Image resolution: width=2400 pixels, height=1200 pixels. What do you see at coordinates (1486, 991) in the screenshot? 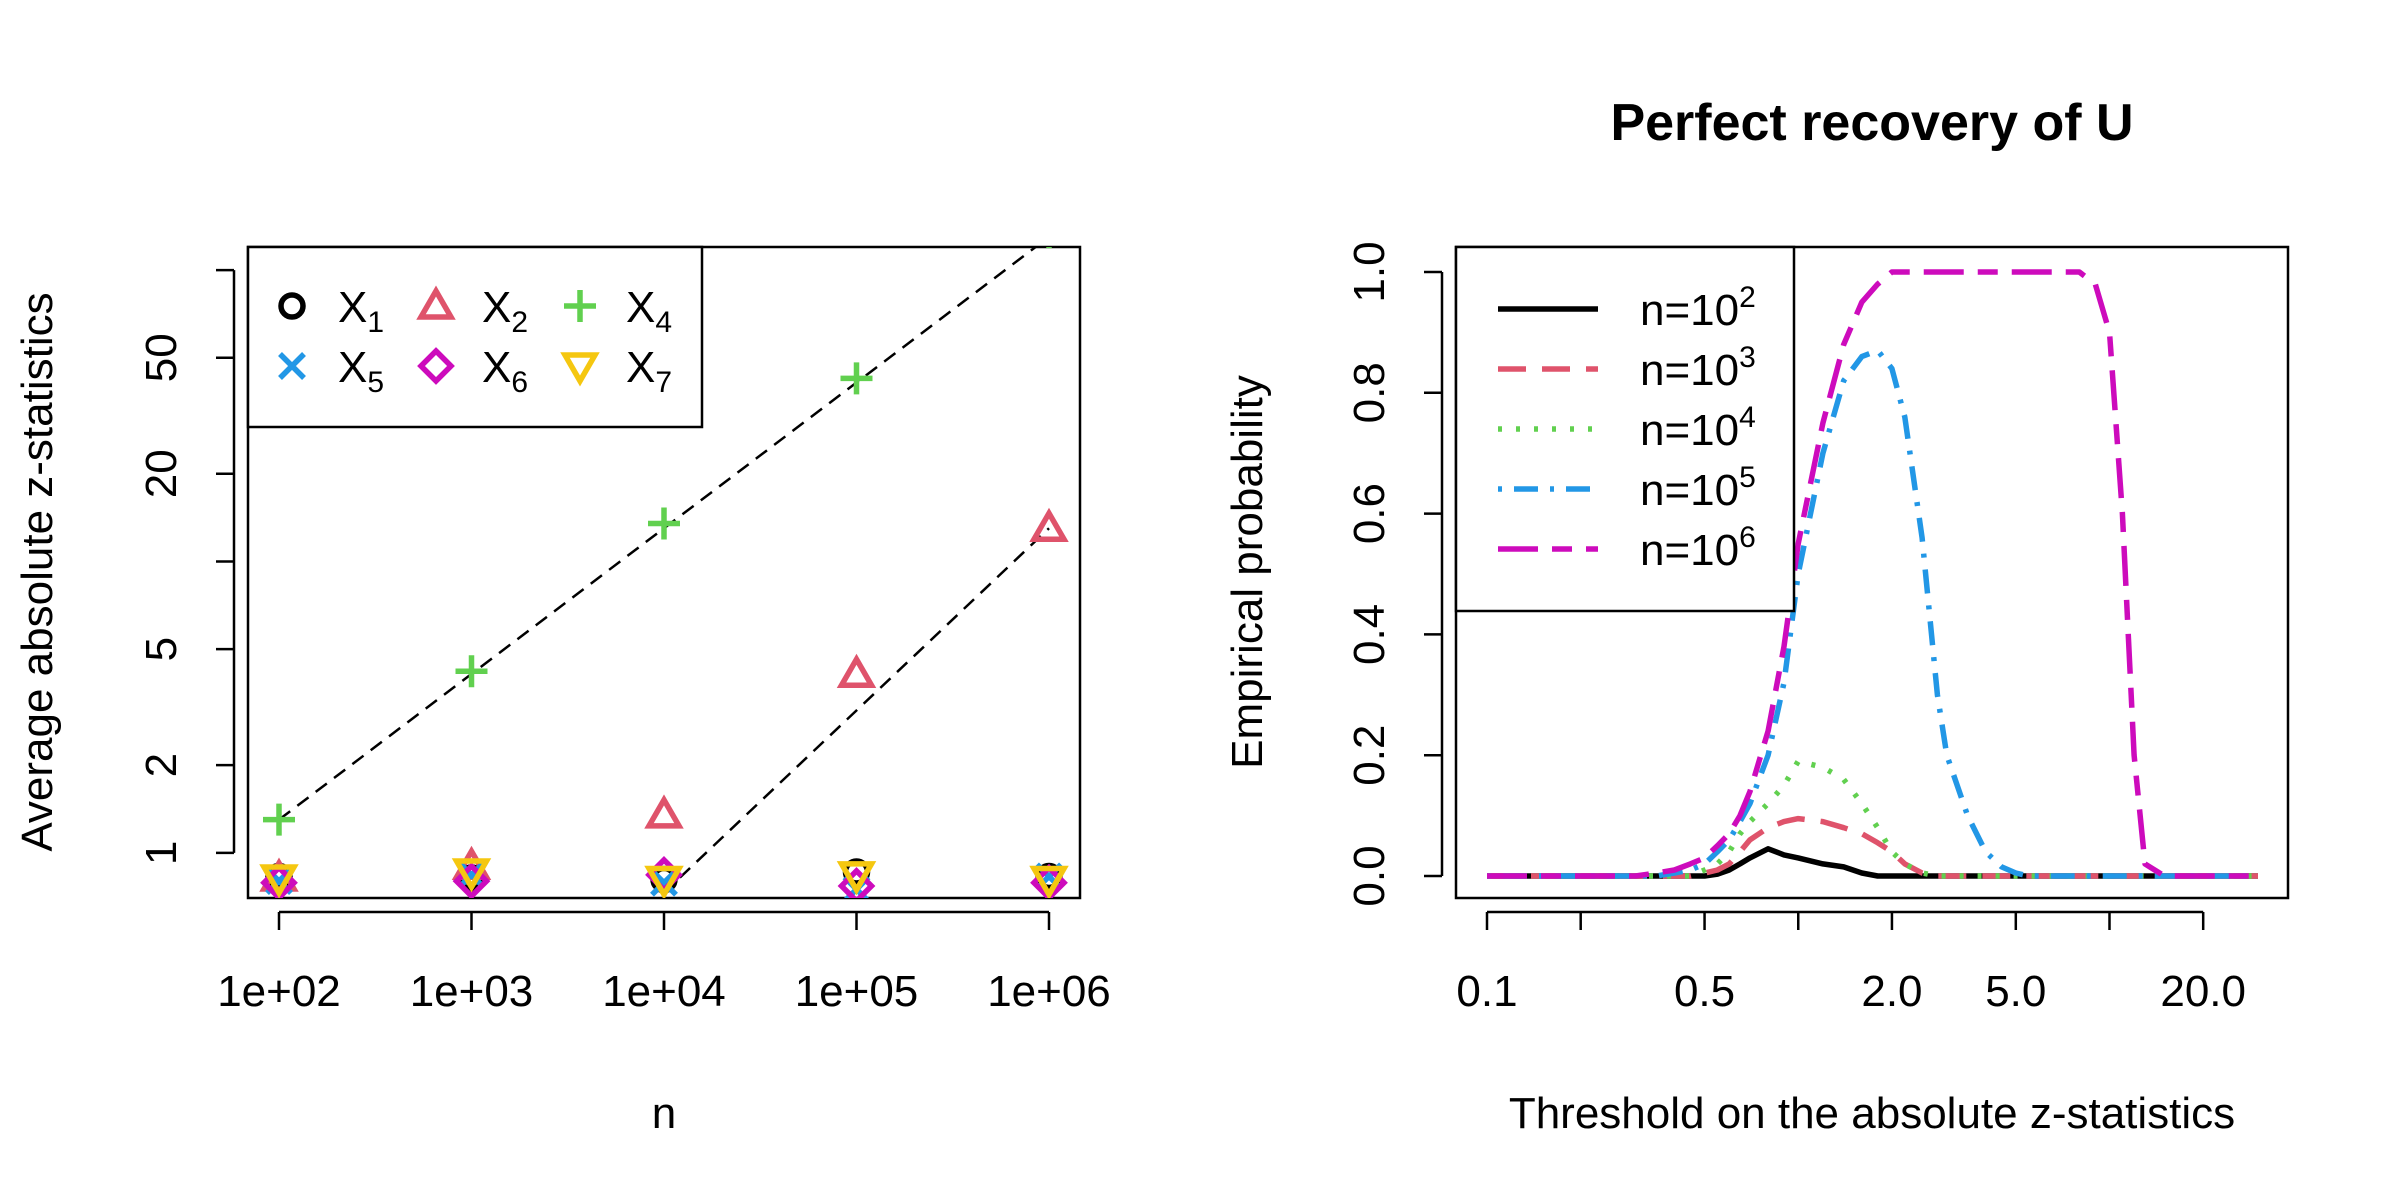
I see `right-x-tick-label: 0.1` at bounding box center [1486, 991].